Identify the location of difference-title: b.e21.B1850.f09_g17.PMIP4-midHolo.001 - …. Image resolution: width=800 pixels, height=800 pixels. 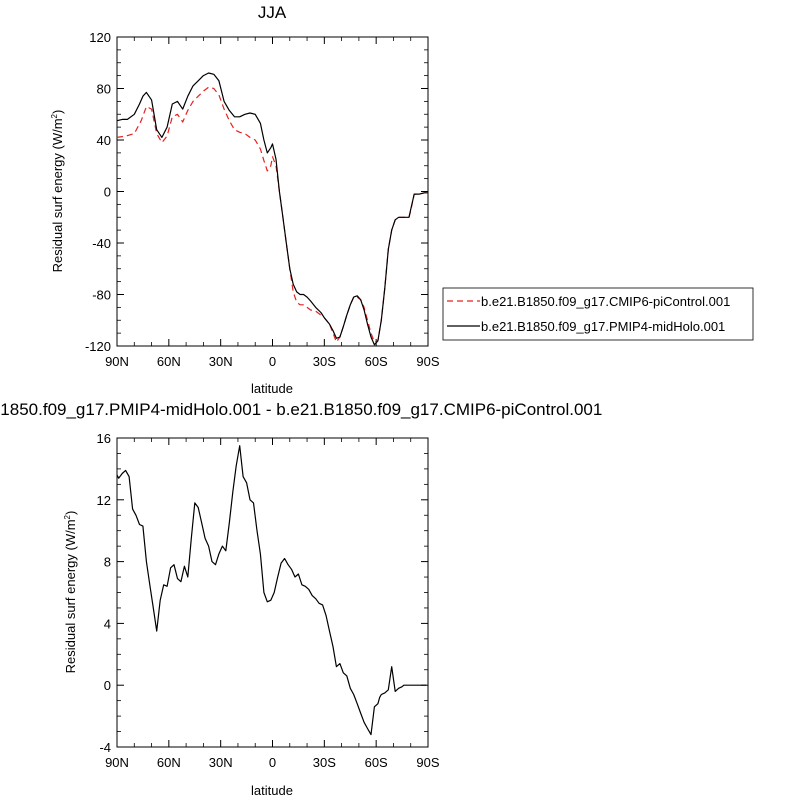
(301, 409).